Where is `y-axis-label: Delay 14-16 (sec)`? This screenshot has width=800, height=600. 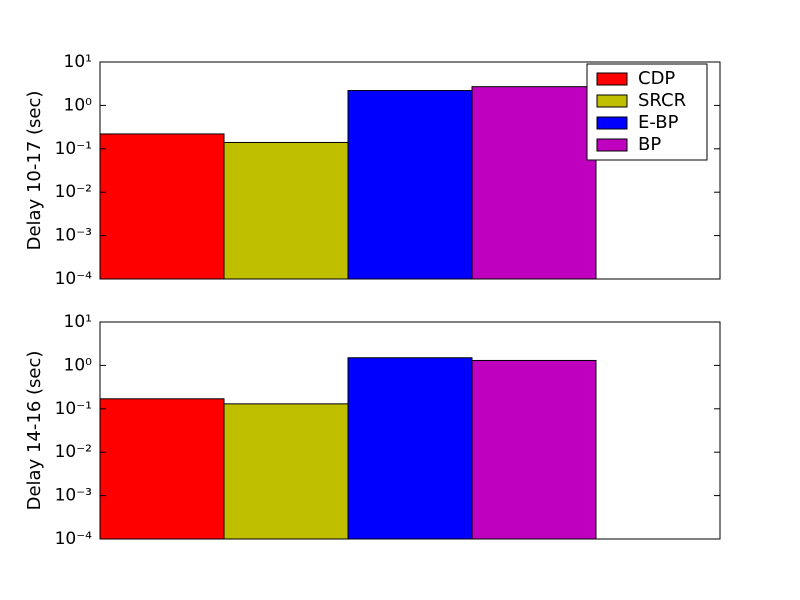 y-axis-label: Delay 14-16 (sec) is located at coordinates (34, 431).